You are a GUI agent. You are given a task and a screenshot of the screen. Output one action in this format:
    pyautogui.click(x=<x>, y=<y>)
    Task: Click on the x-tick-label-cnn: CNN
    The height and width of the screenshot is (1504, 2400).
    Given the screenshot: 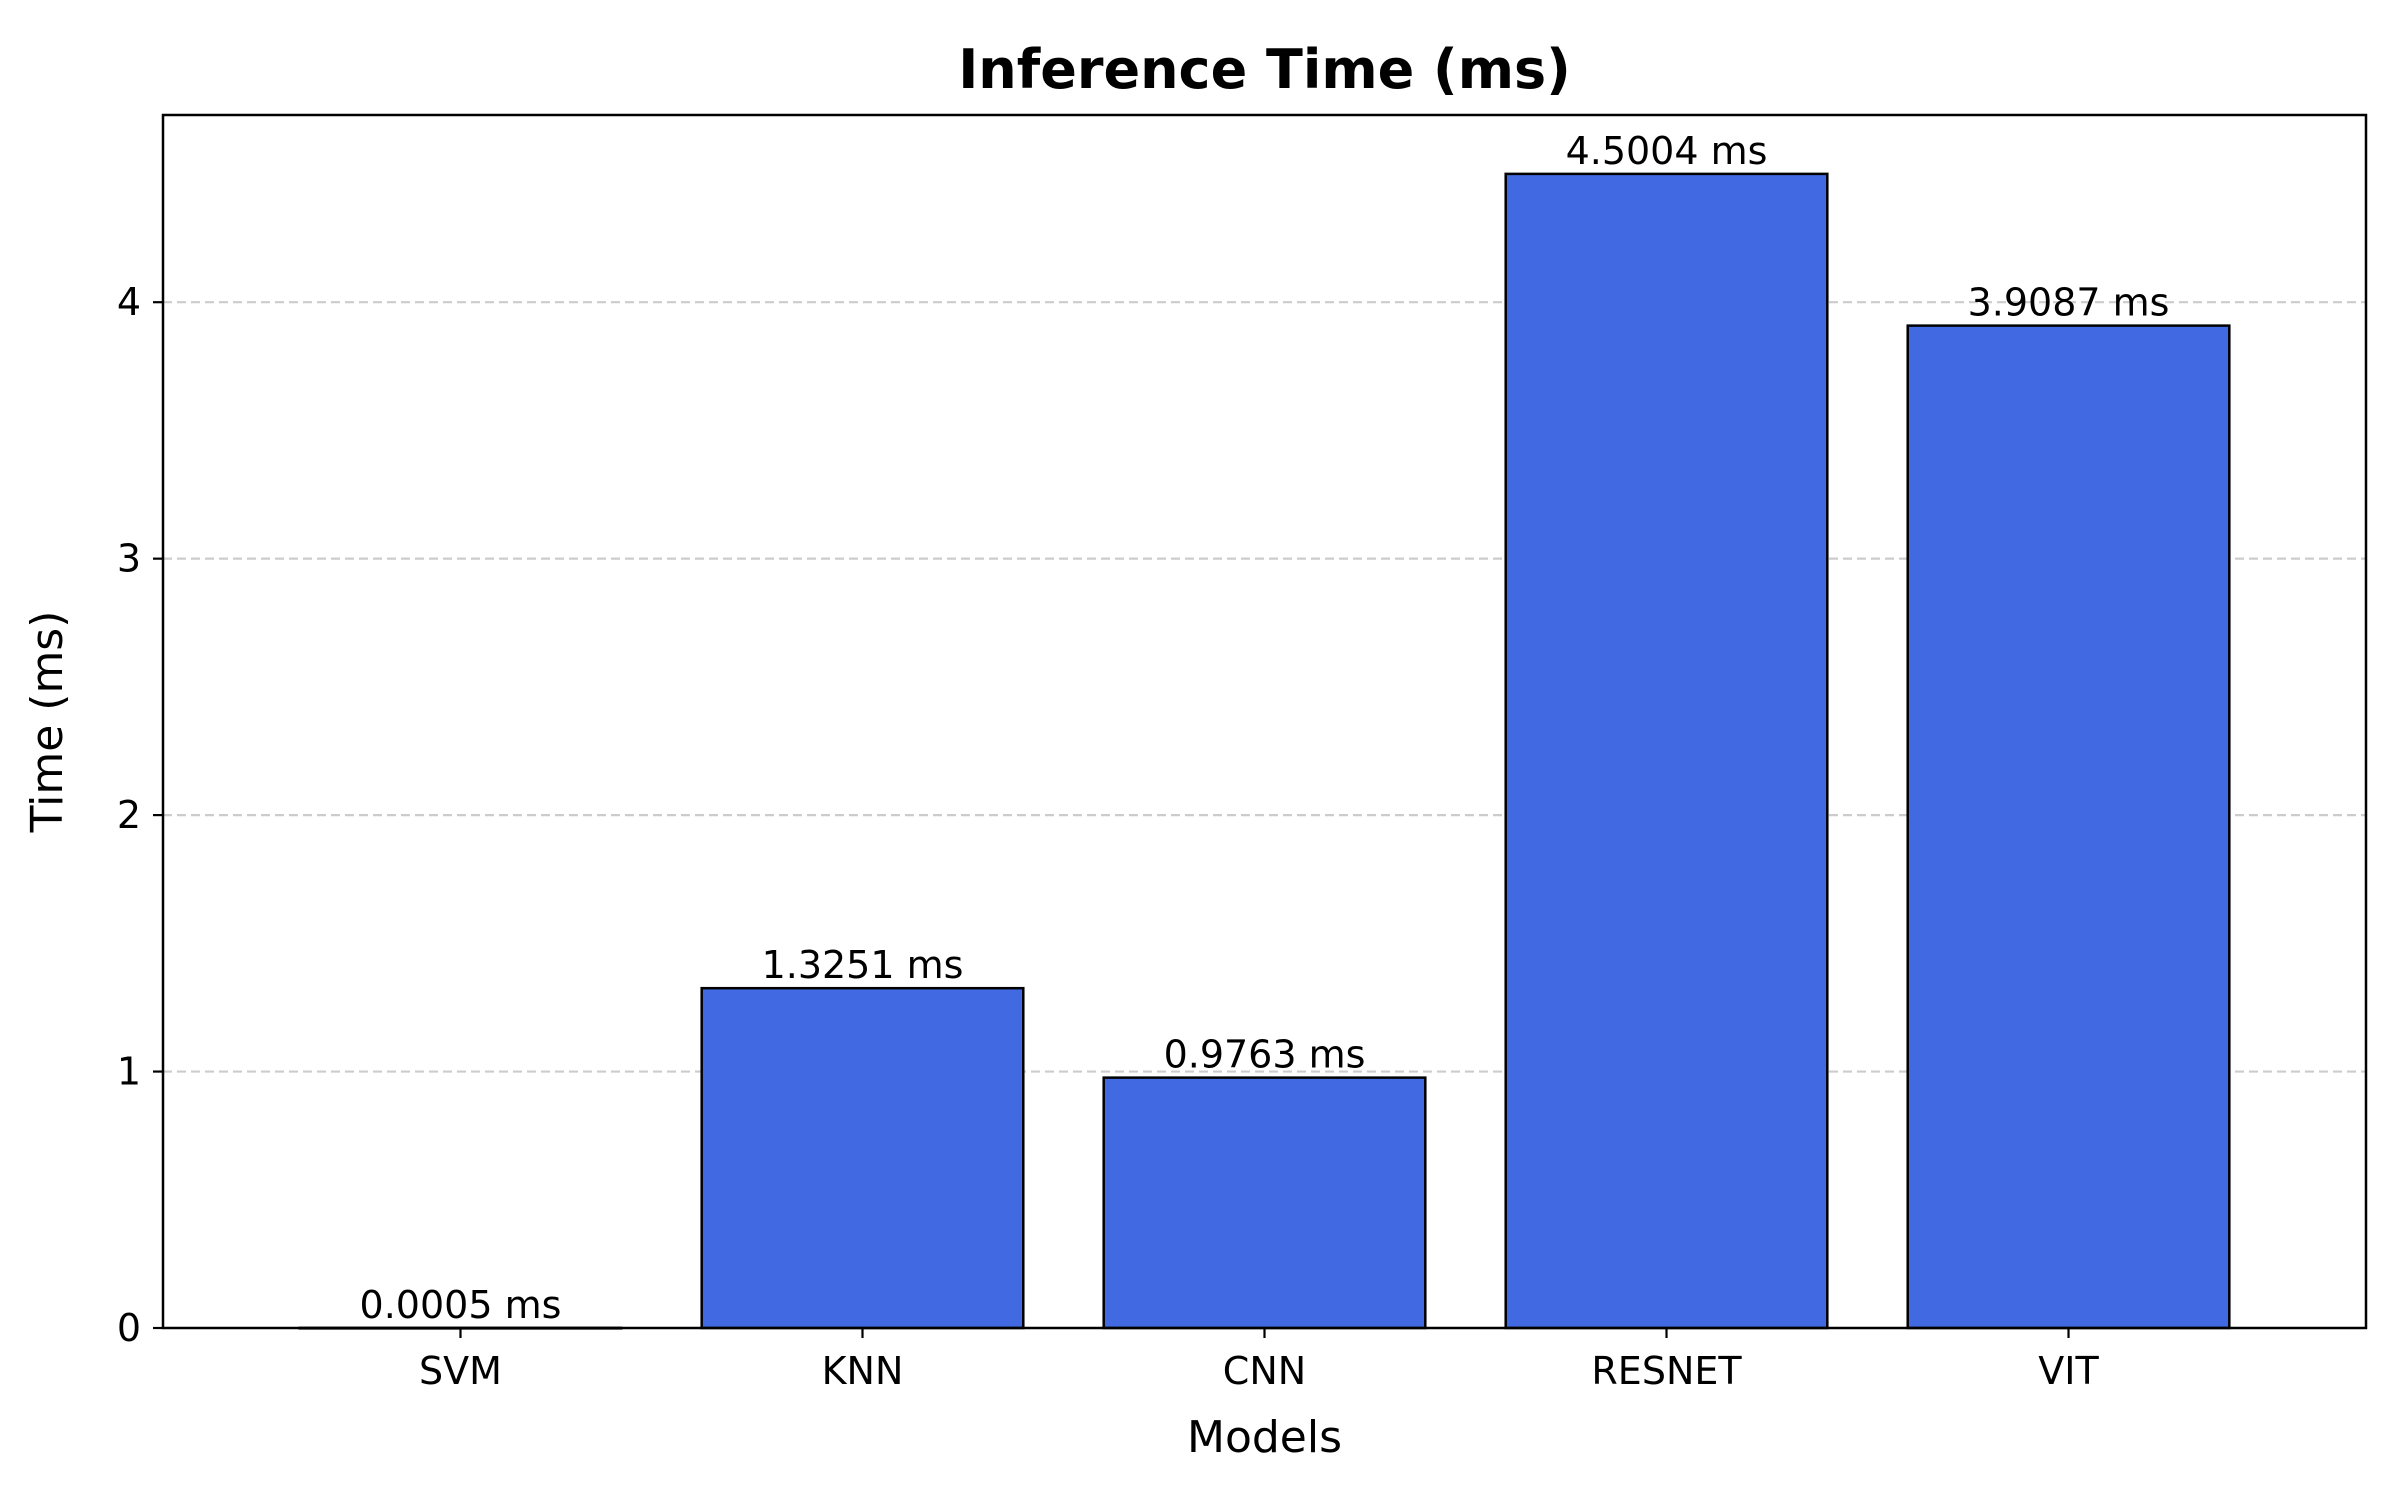 What is the action you would take?
    pyautogui.click(x=1264, y=1371)
    